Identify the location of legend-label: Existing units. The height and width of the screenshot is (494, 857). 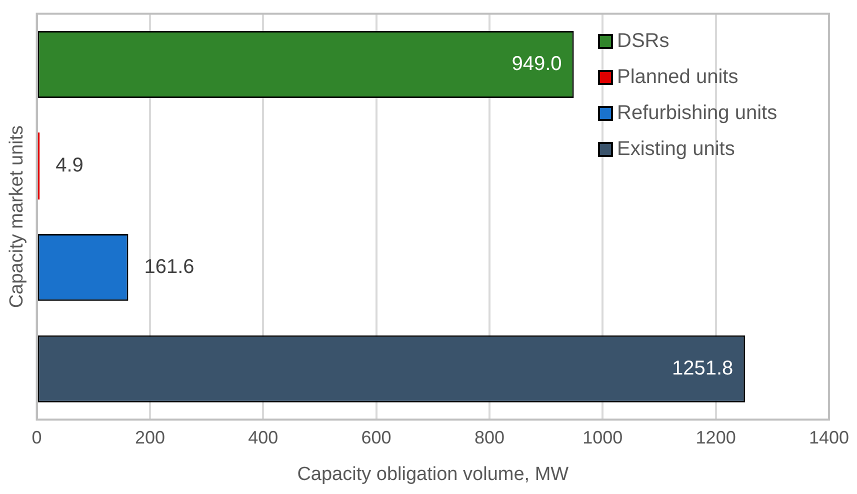
(676, 149).